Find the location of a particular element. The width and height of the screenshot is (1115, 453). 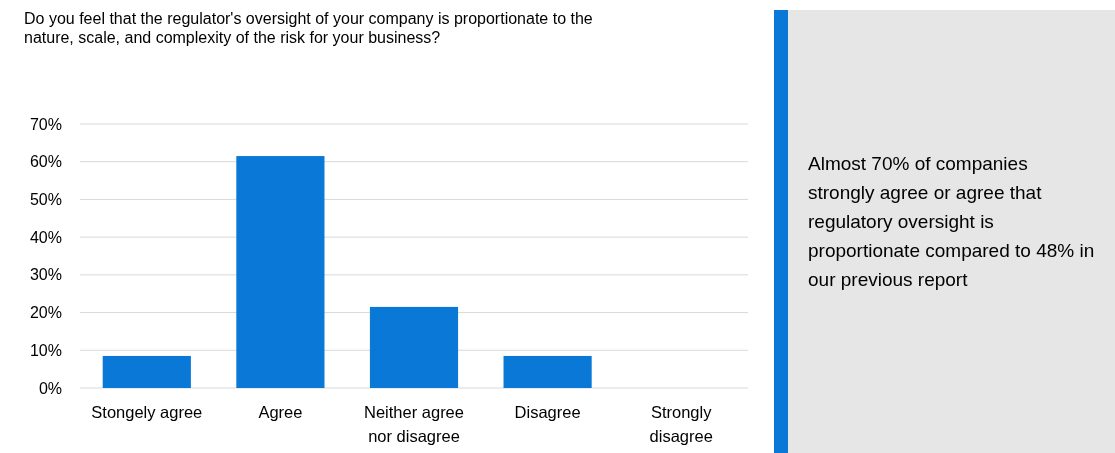

y-tick-label: 70% is located at coordinates (45, 124).